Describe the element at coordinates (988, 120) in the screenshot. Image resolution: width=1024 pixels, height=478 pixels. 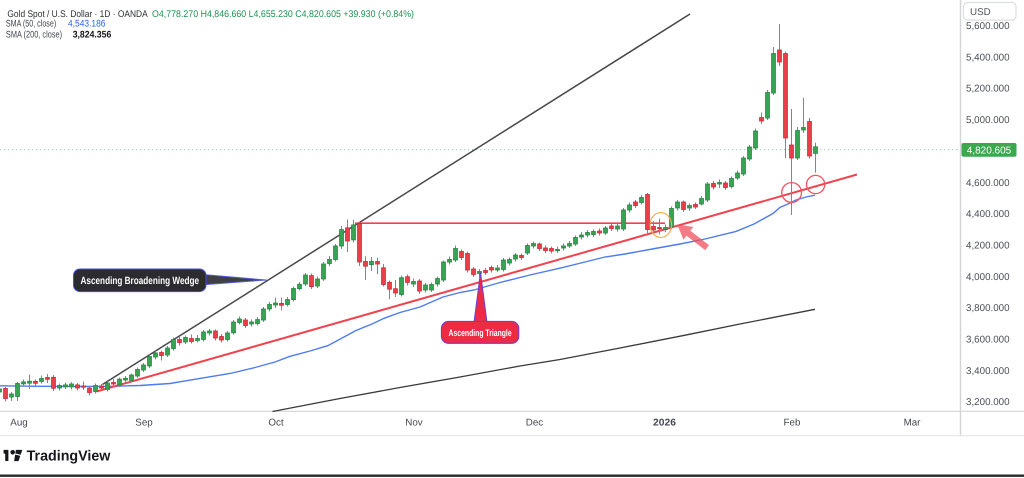
I see `svg-text: 5,000.000` at that location.